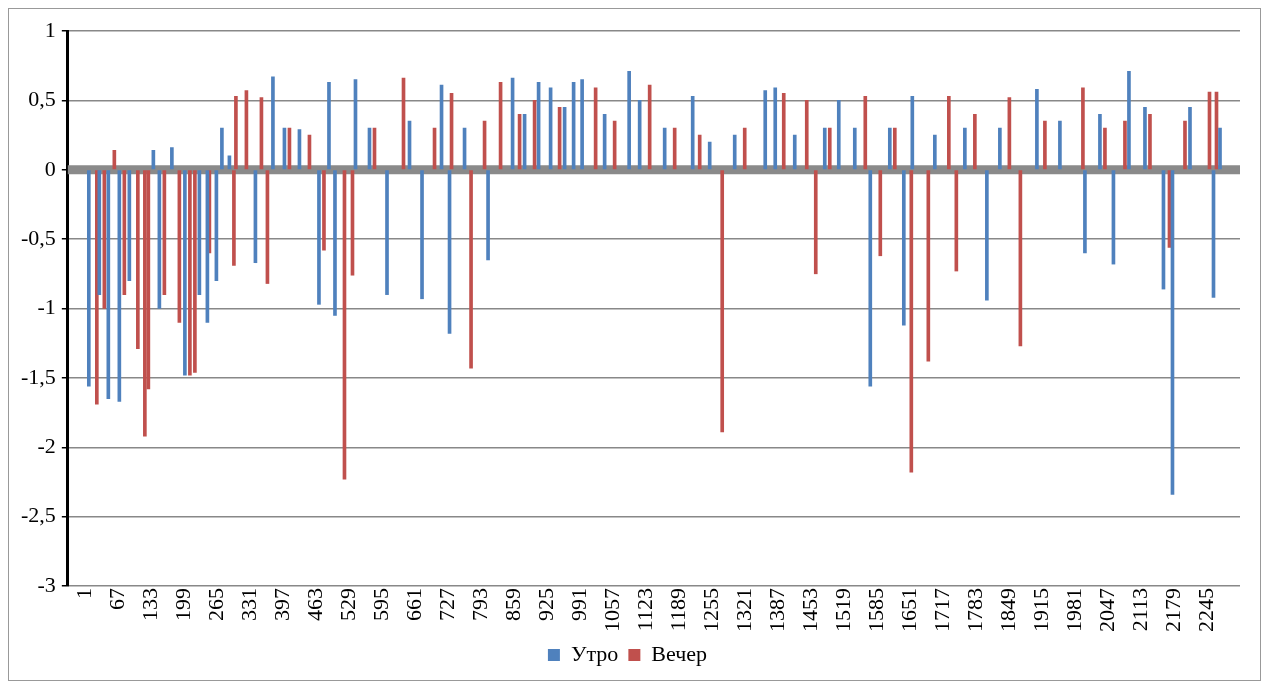 This screenshot has width=1269, height=689. What do you see at coordinates (38, 515) in the screenshot?
I see `y-tick-label: -2,5` at bounding box center [38, 515].